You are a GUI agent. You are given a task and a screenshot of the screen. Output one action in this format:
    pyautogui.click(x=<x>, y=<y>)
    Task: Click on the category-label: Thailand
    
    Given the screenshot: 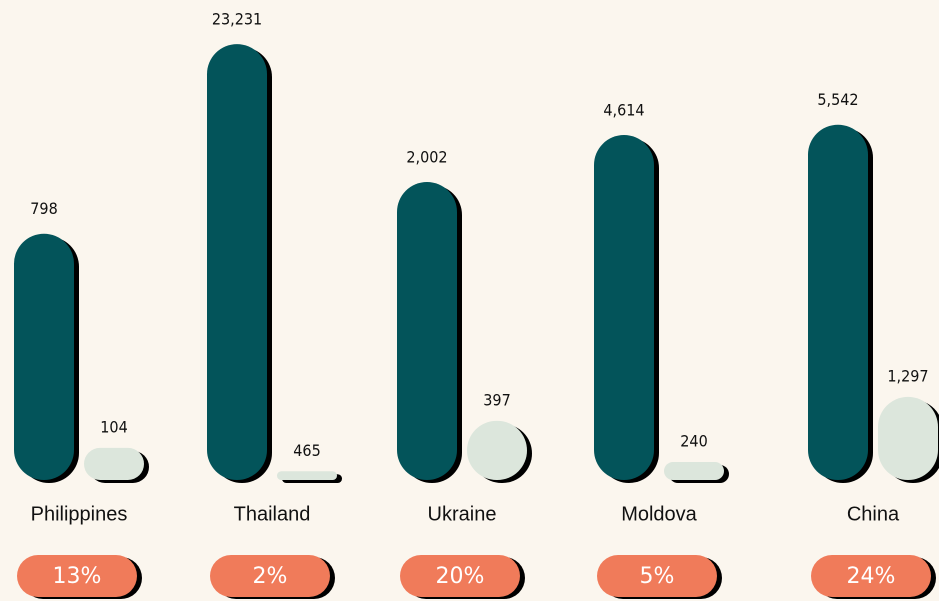 What is the action you would take?
    pyautogui.click(x=272, y=514)
    